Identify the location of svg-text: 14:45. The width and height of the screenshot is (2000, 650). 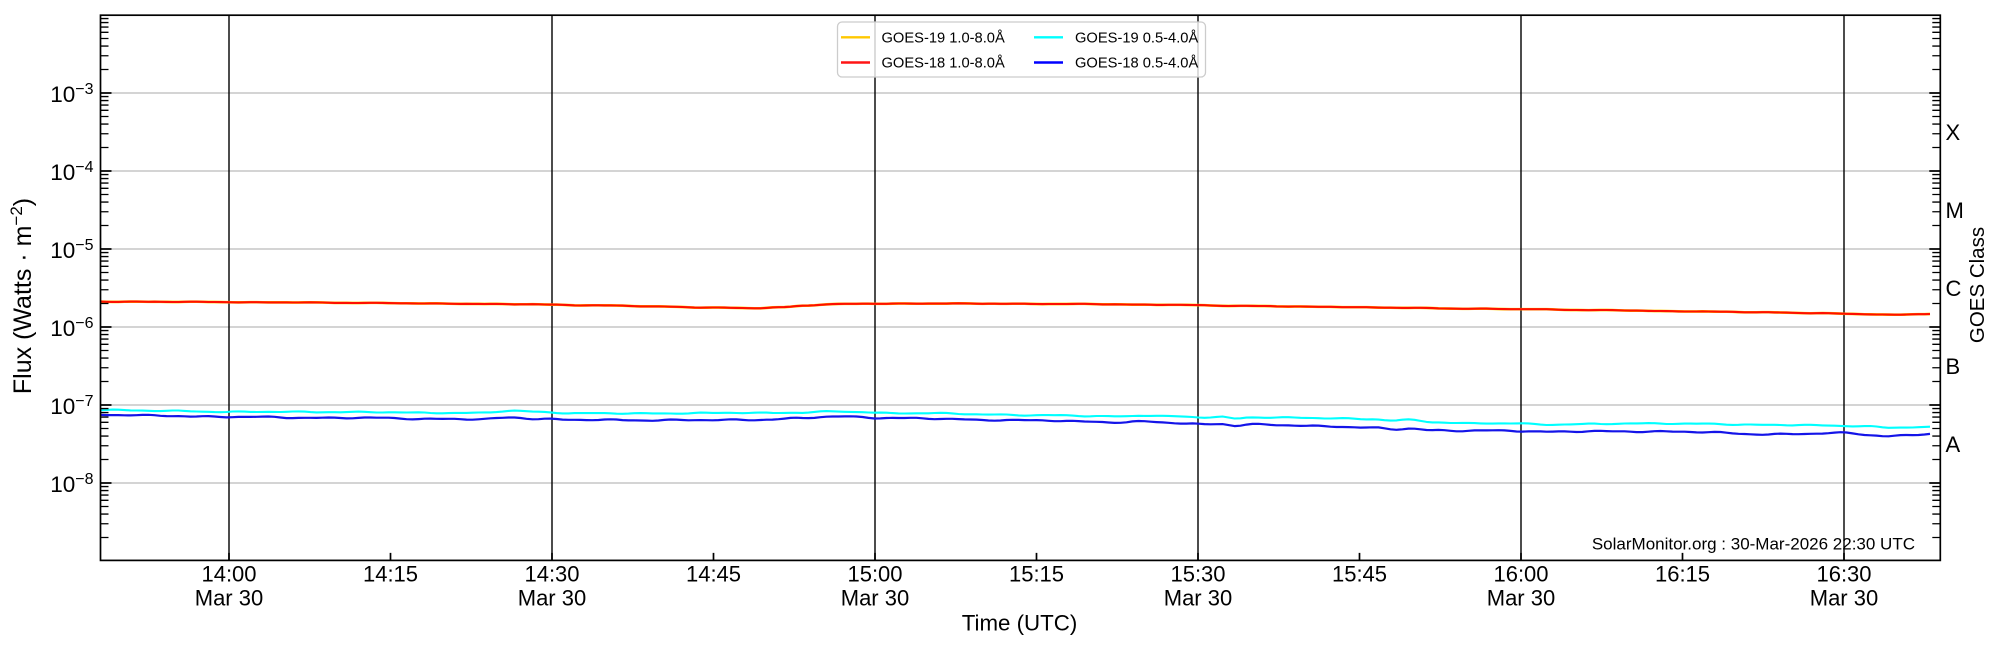
(713, 574).